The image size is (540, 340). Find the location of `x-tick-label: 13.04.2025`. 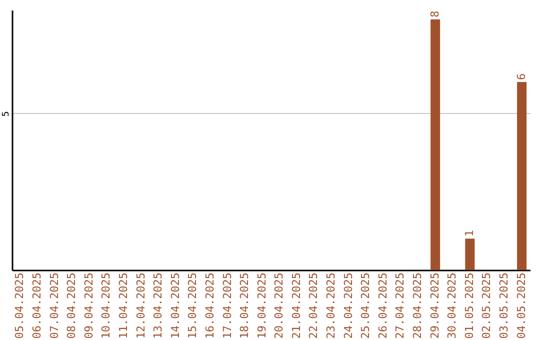

x-tick-label: 13.04.2025 is located at coordinates (158, 305).